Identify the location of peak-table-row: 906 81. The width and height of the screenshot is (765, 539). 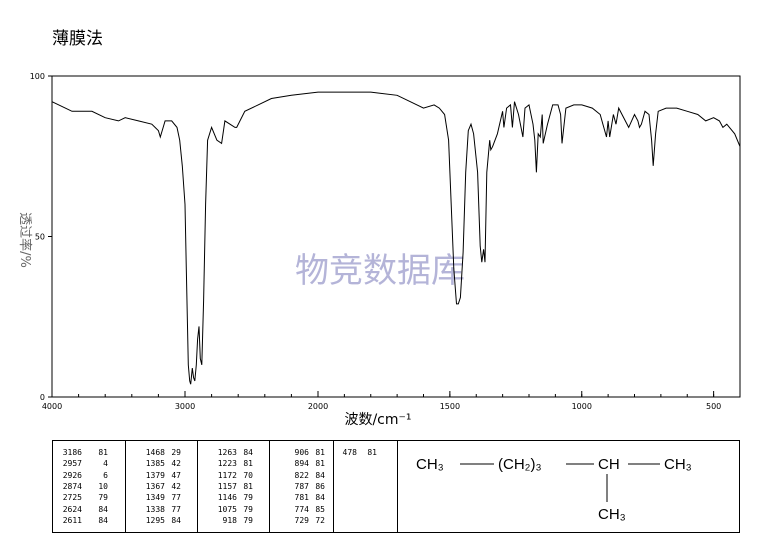
(301, 452).